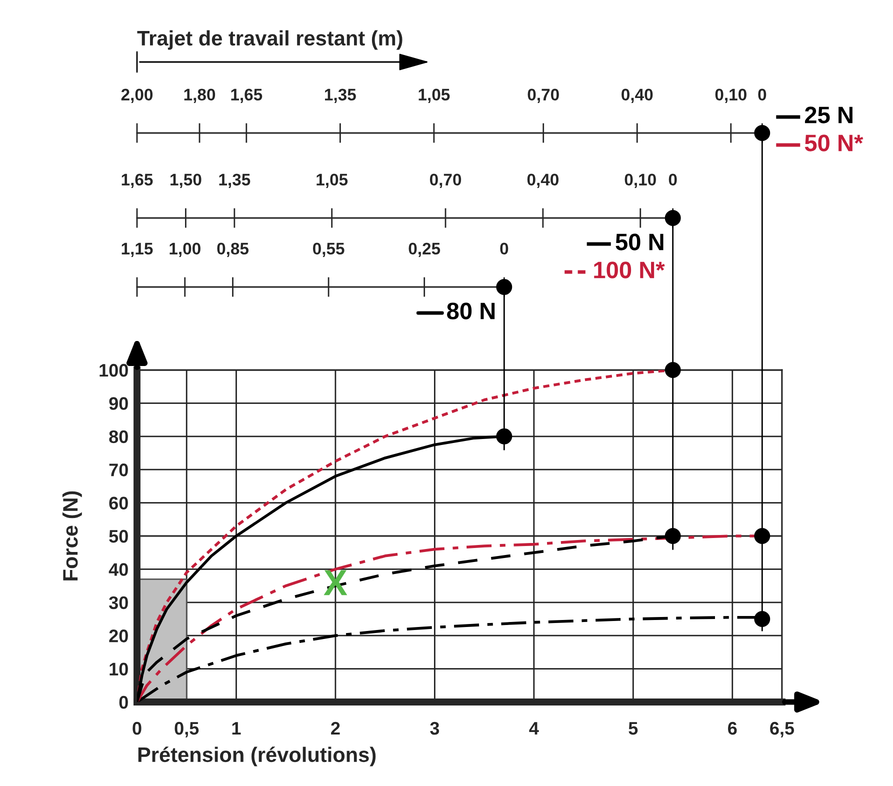 The image size is (893, 786). Describe the element at coordinates (236, 728) in the screenshot. I see `x-tick-label: 1` at that location.